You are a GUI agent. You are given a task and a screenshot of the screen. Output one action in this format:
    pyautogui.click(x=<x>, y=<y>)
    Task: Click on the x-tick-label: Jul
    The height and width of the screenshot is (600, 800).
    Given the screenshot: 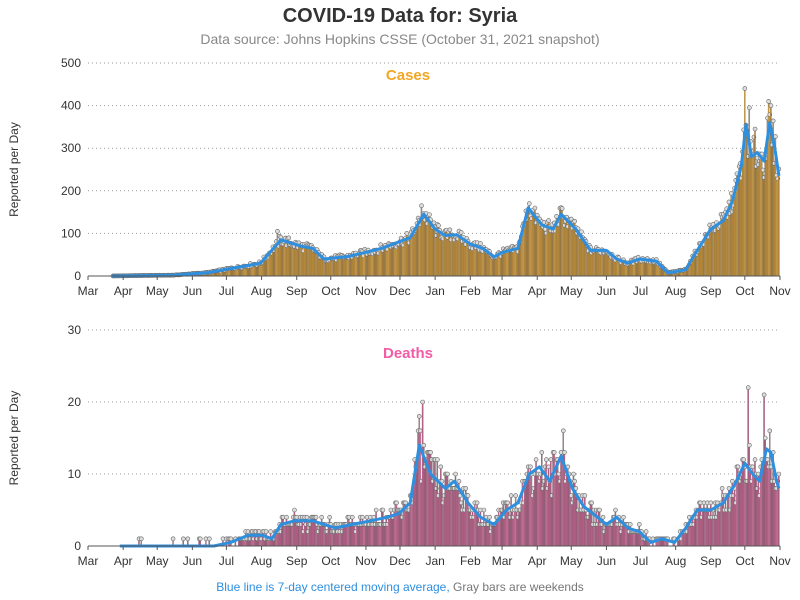 What is the action you would take?
    pyautogui.click(x=226, y=561)
    